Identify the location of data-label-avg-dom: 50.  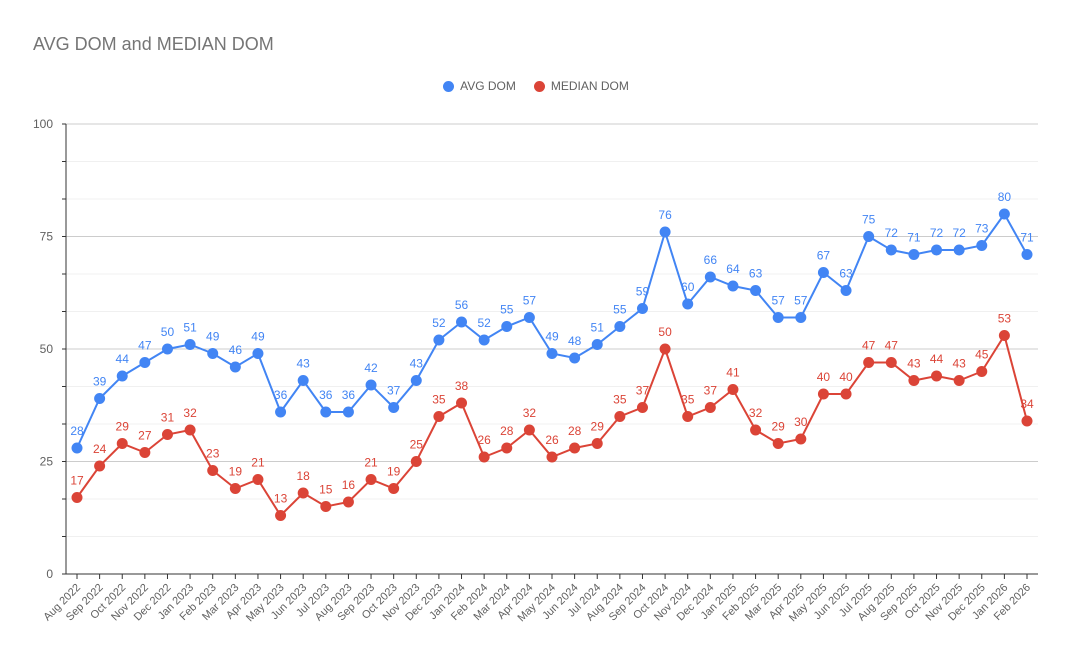
(168, 332).